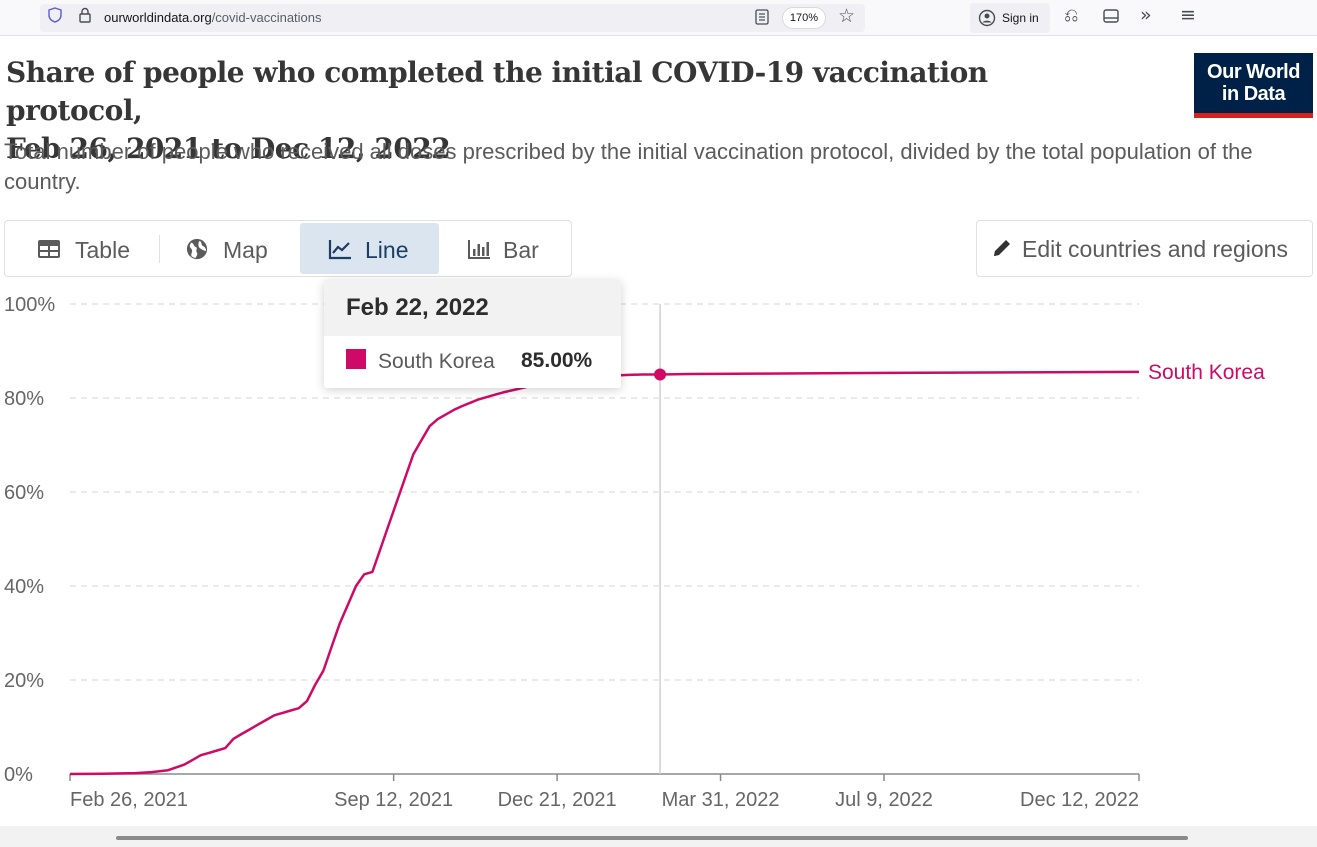 This screenshot has height=847, width=1317. Describe the element at coordinates (1206, 372) in the screenshot. I see `series-label-south-korea: South Korea` at that location.